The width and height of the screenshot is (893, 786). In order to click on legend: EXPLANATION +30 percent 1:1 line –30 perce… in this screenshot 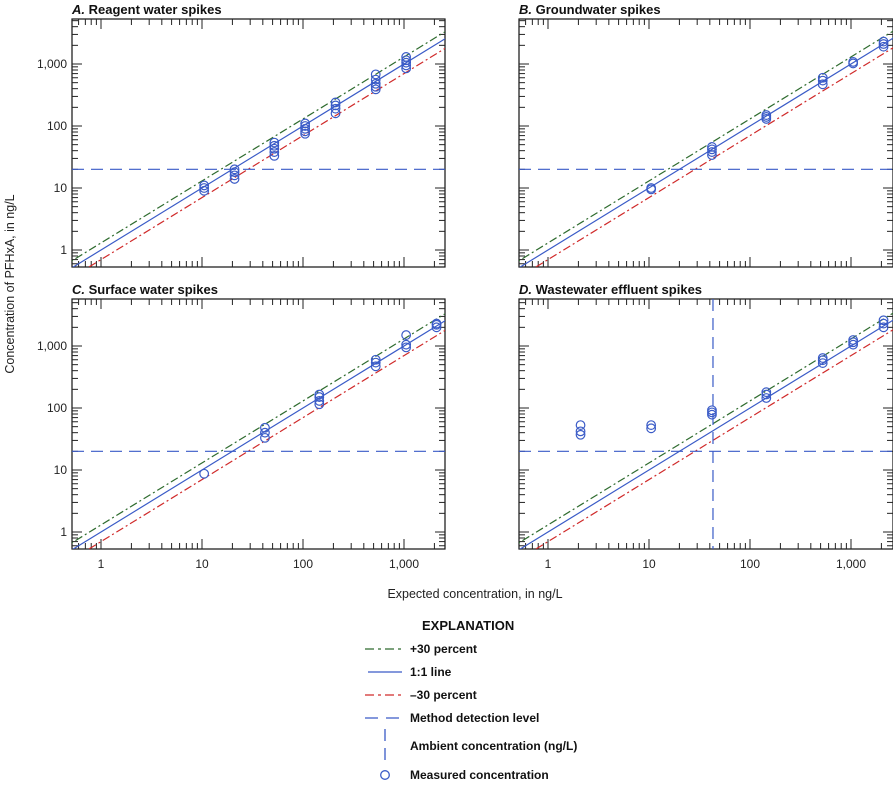, I will do `click(468, 702)`.